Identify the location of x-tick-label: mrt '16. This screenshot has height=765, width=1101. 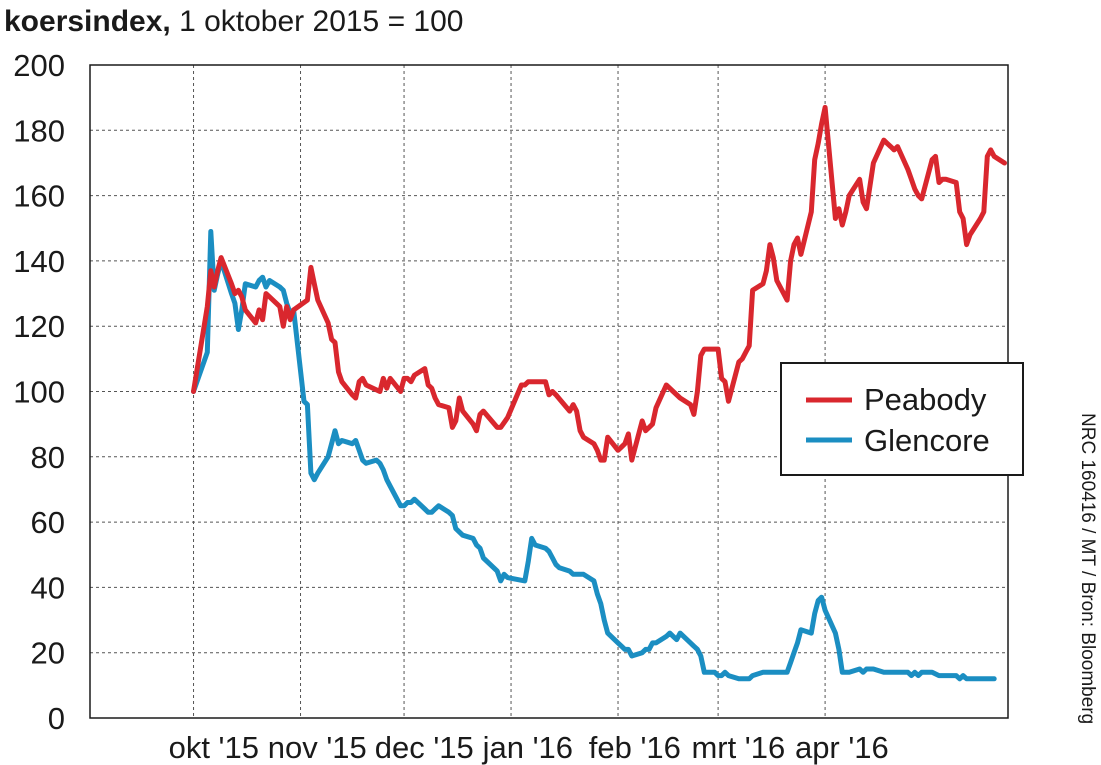
(738, 747).